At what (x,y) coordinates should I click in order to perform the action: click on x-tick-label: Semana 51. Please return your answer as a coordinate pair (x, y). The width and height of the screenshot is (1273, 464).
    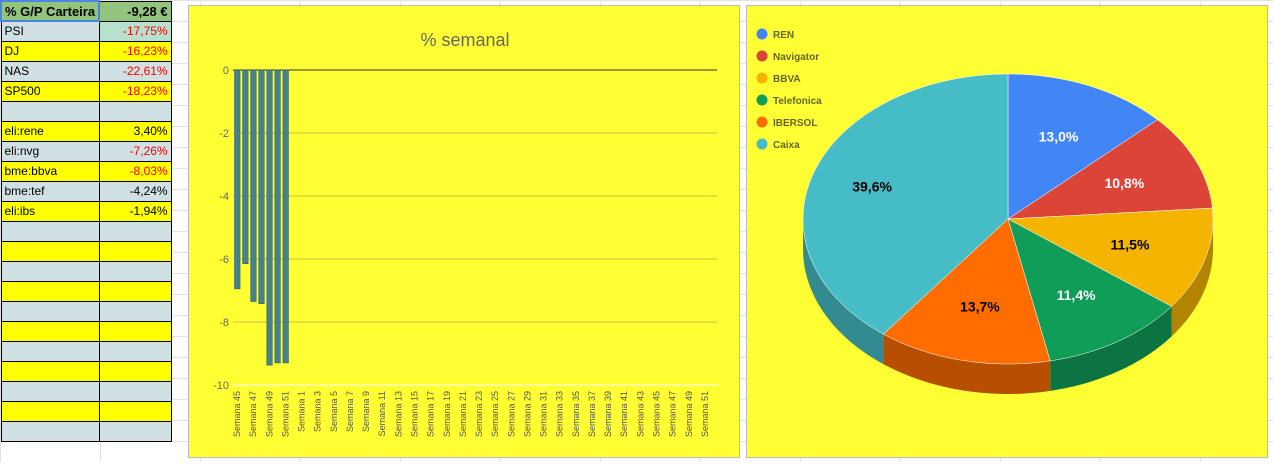
    Looking at the image, I should click on (285, 414).